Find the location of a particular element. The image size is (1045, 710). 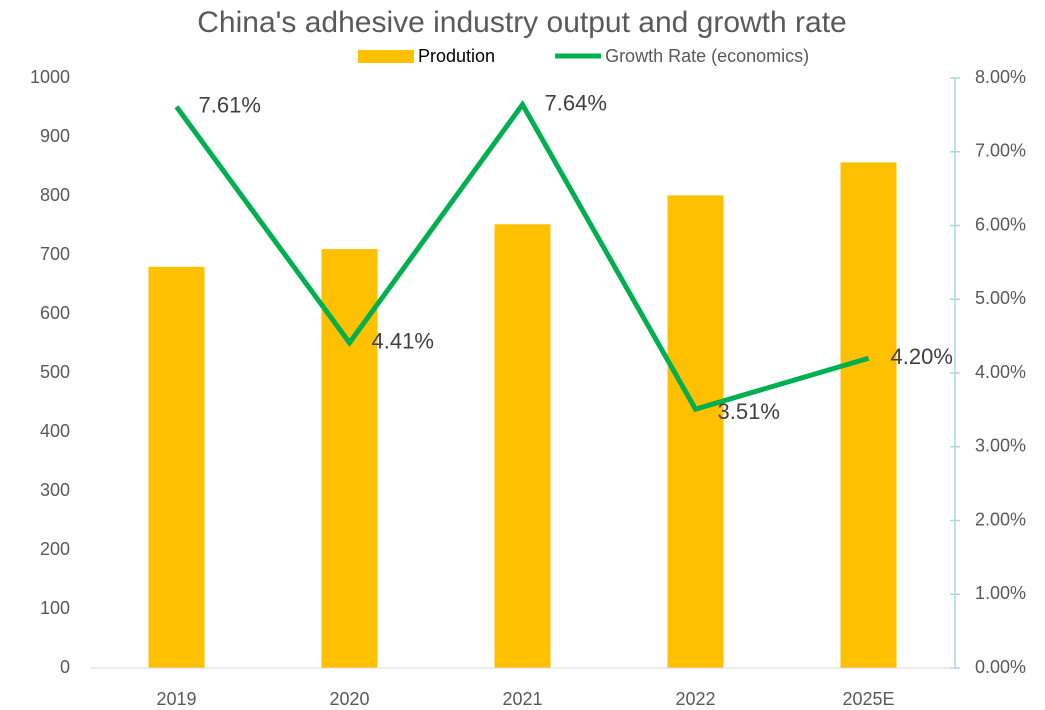

x-tick-label: 2019 is located at coordinates (176, 699).